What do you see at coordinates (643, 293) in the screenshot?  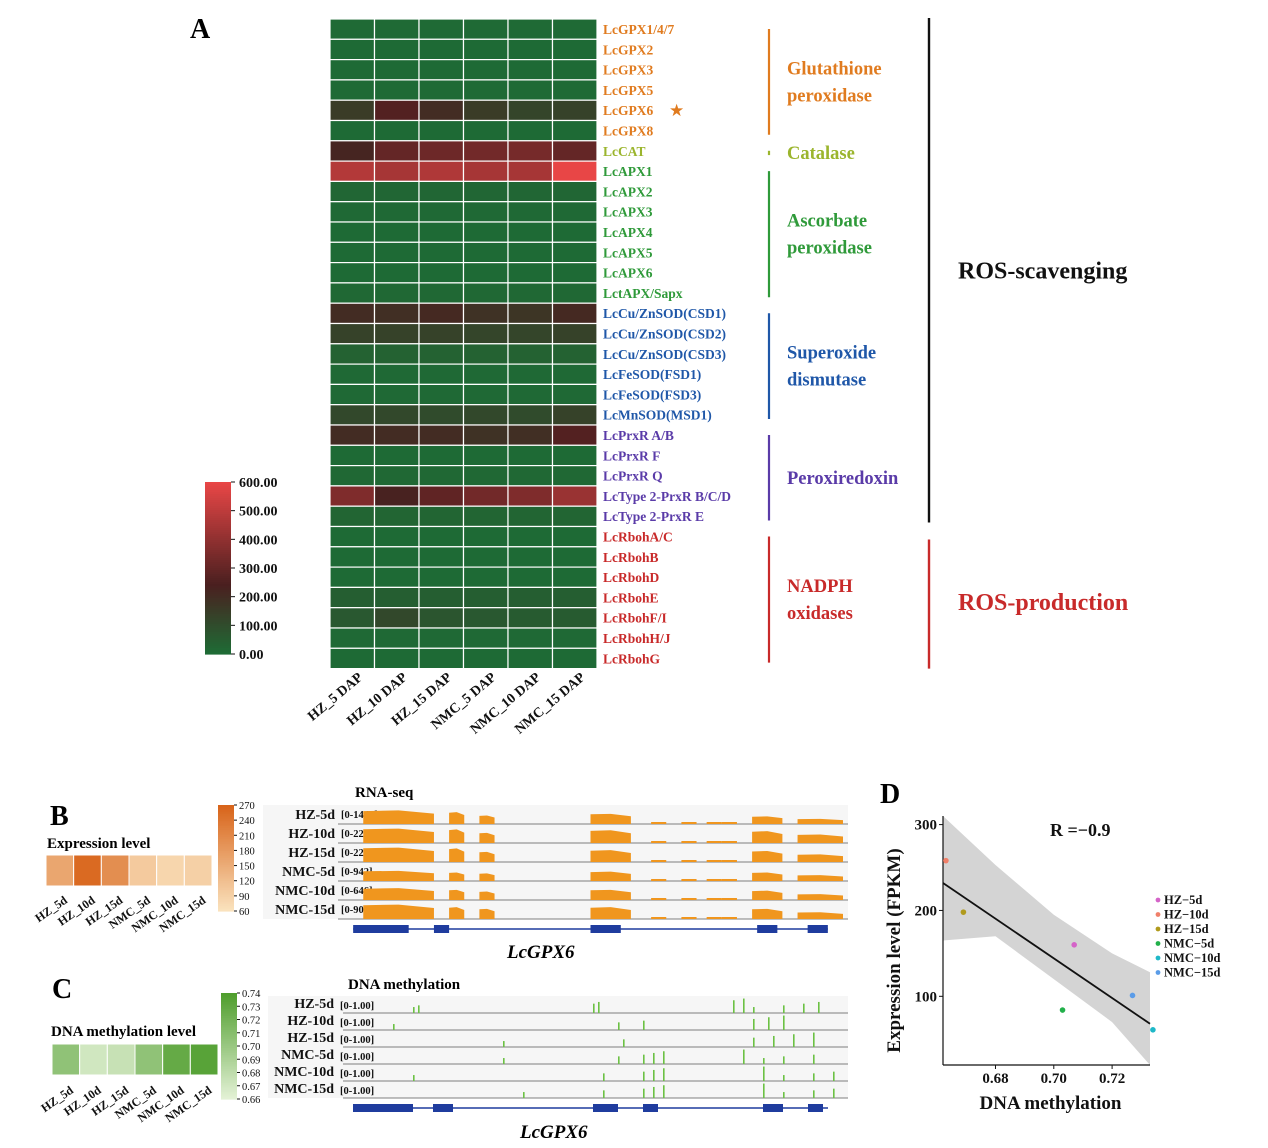 I see `row-label: LctAPX/Sapx` at bounding box center [643, 293].